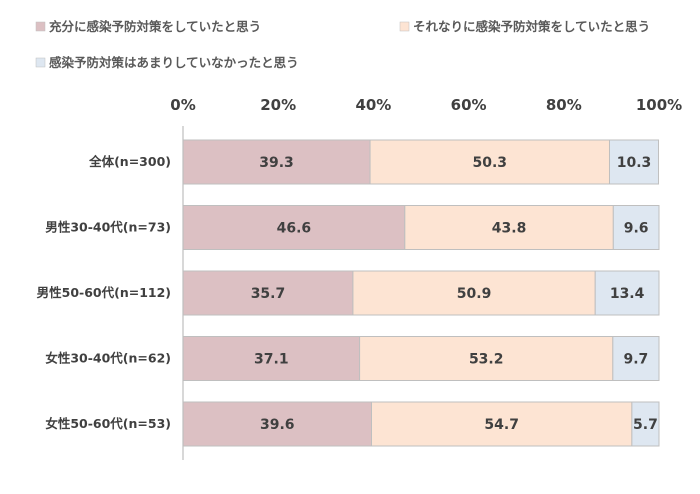 This screenshot has width=700, height=494. I want to click on x-axis-ticks: 0% 20% 40% 60% 80% 100%, so click(426, 105).